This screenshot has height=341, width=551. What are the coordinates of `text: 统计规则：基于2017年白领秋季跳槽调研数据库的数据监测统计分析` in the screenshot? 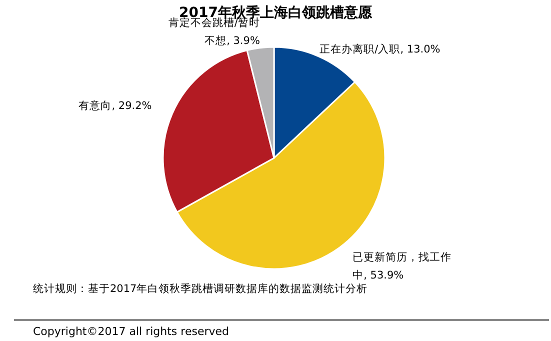 It's located at (200, 288).